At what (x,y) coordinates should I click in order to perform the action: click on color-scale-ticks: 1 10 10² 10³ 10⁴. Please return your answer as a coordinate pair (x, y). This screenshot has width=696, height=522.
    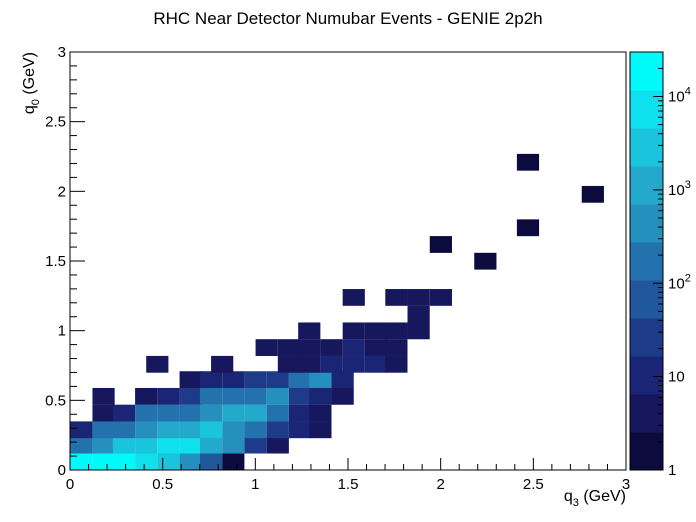
    Looking at the image, I should click on (672, 265).